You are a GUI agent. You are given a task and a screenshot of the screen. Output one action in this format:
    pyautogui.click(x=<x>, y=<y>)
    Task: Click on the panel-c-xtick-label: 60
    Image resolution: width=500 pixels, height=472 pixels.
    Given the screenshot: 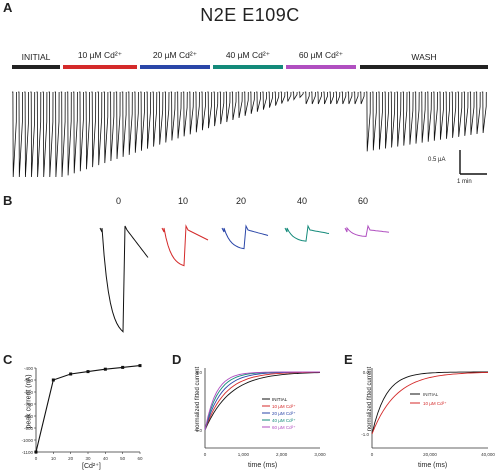 What is the action you would take?
    pyautogui.click(x=140, y=458)
    